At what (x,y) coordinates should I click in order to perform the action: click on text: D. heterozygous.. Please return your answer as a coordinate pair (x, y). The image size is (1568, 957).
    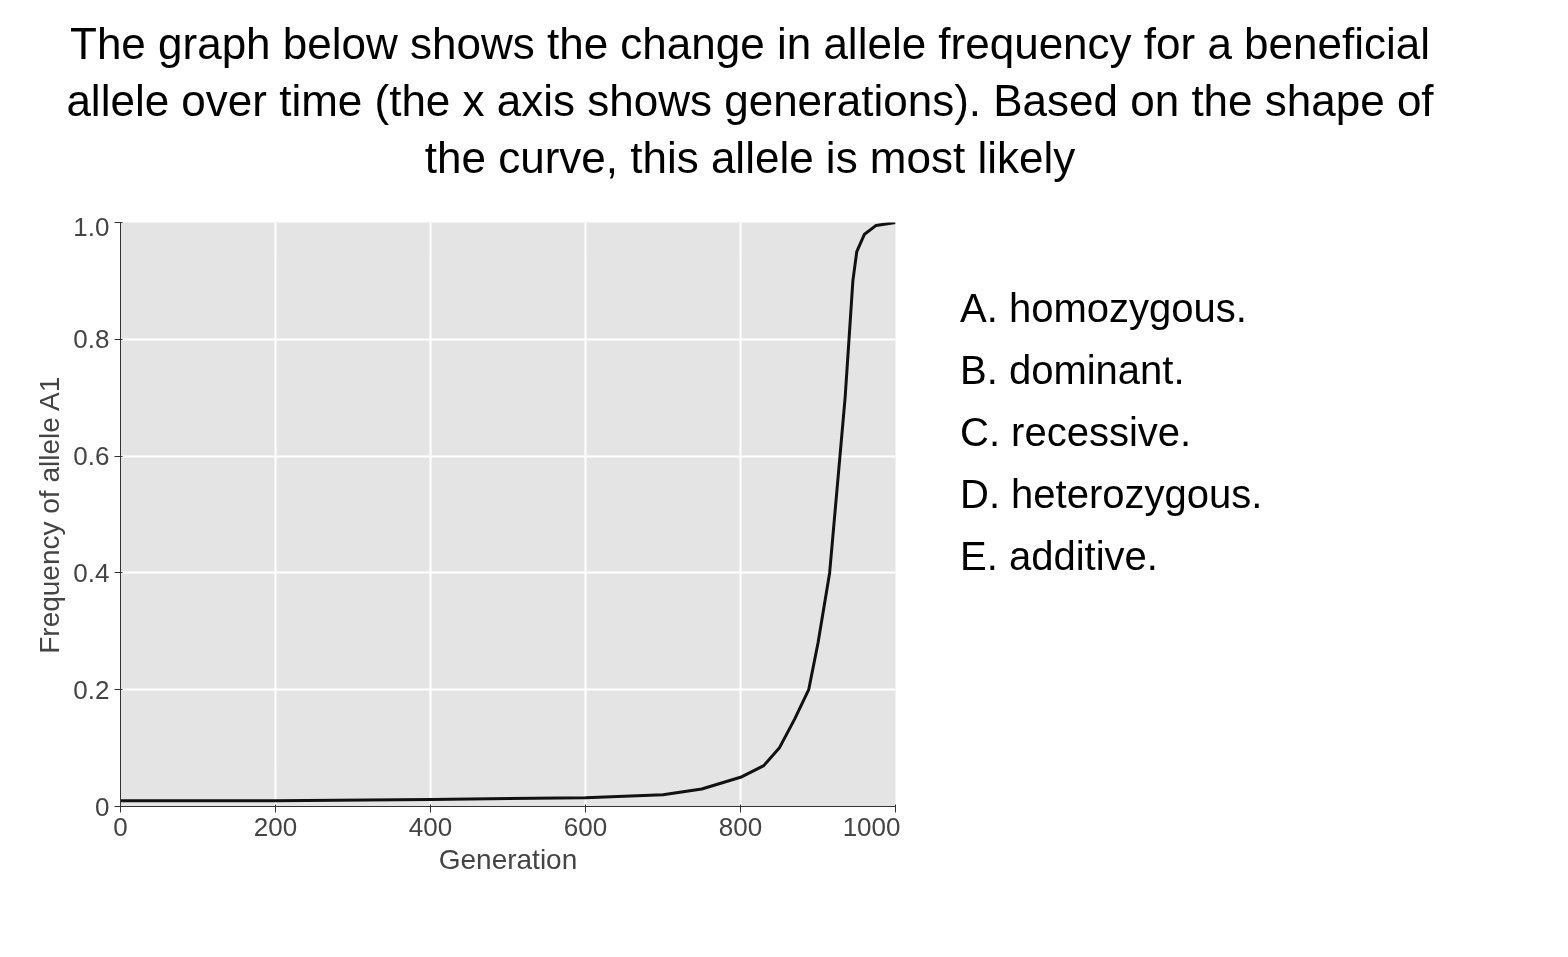
    Looking at the image, I should click on (1111, 493).